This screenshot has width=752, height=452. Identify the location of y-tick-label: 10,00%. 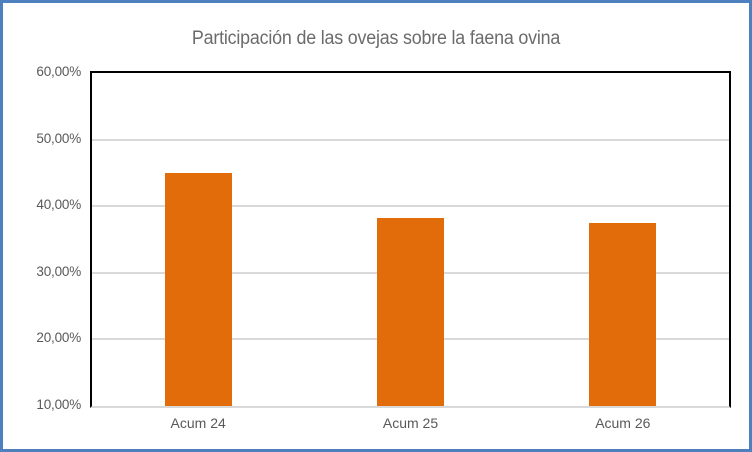
(58, 404).